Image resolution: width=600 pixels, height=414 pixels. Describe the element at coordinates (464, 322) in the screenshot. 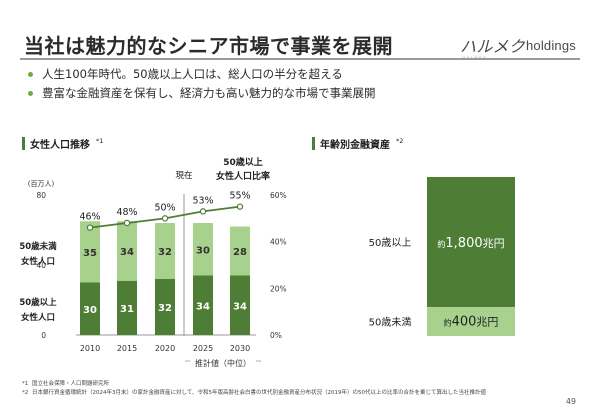

I see `asset-label-value: 400` at that location.